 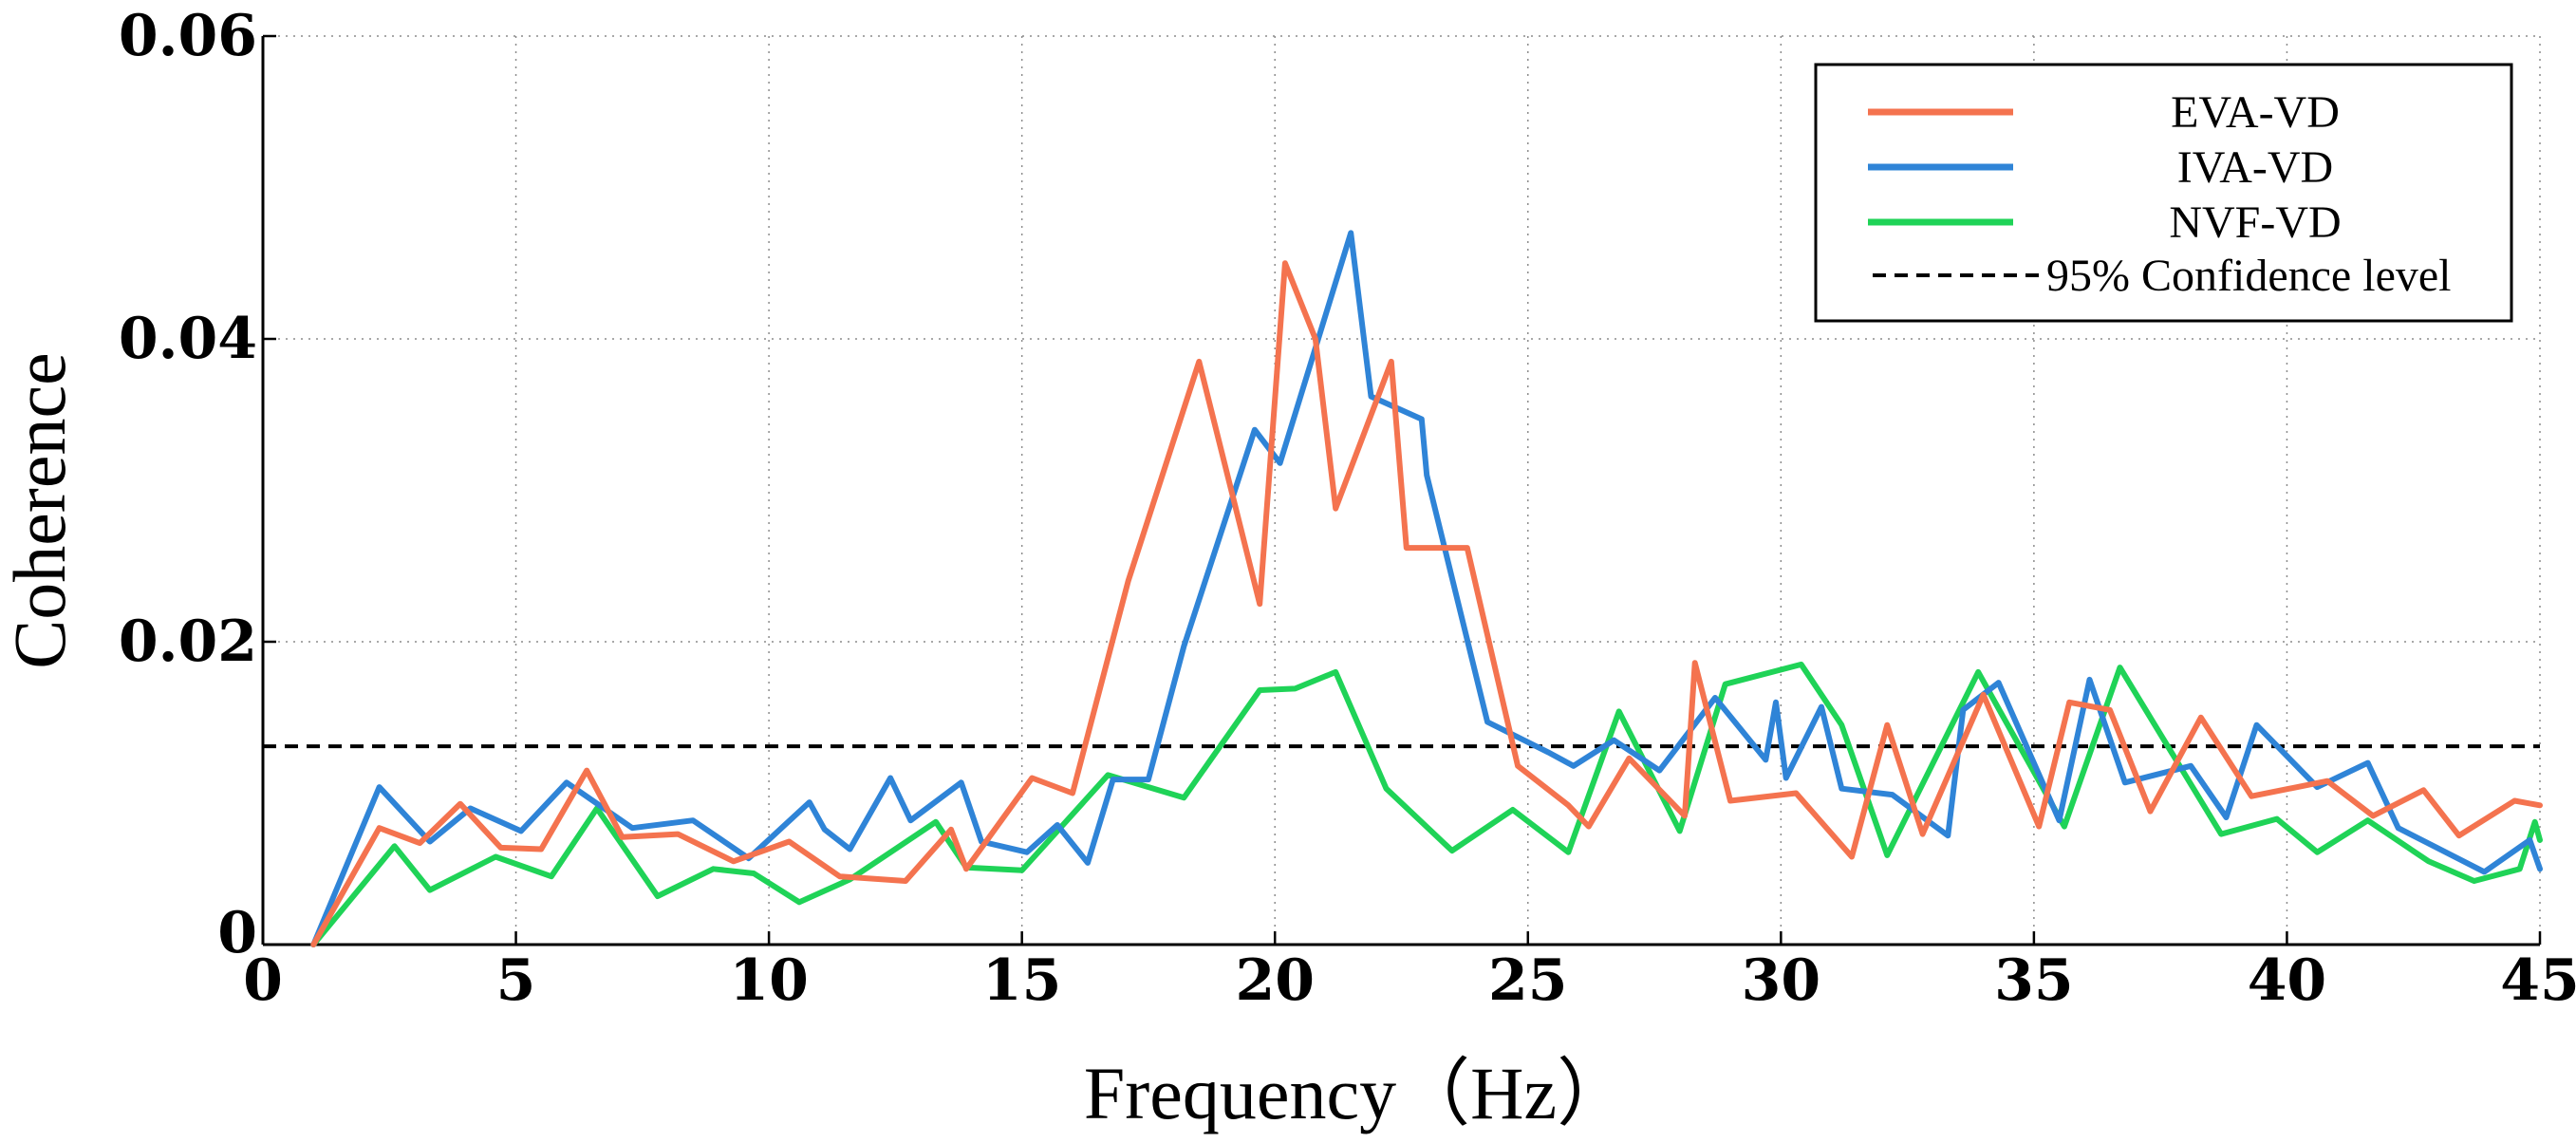 I want to click on legend-box, so click(x=2163, y=193).